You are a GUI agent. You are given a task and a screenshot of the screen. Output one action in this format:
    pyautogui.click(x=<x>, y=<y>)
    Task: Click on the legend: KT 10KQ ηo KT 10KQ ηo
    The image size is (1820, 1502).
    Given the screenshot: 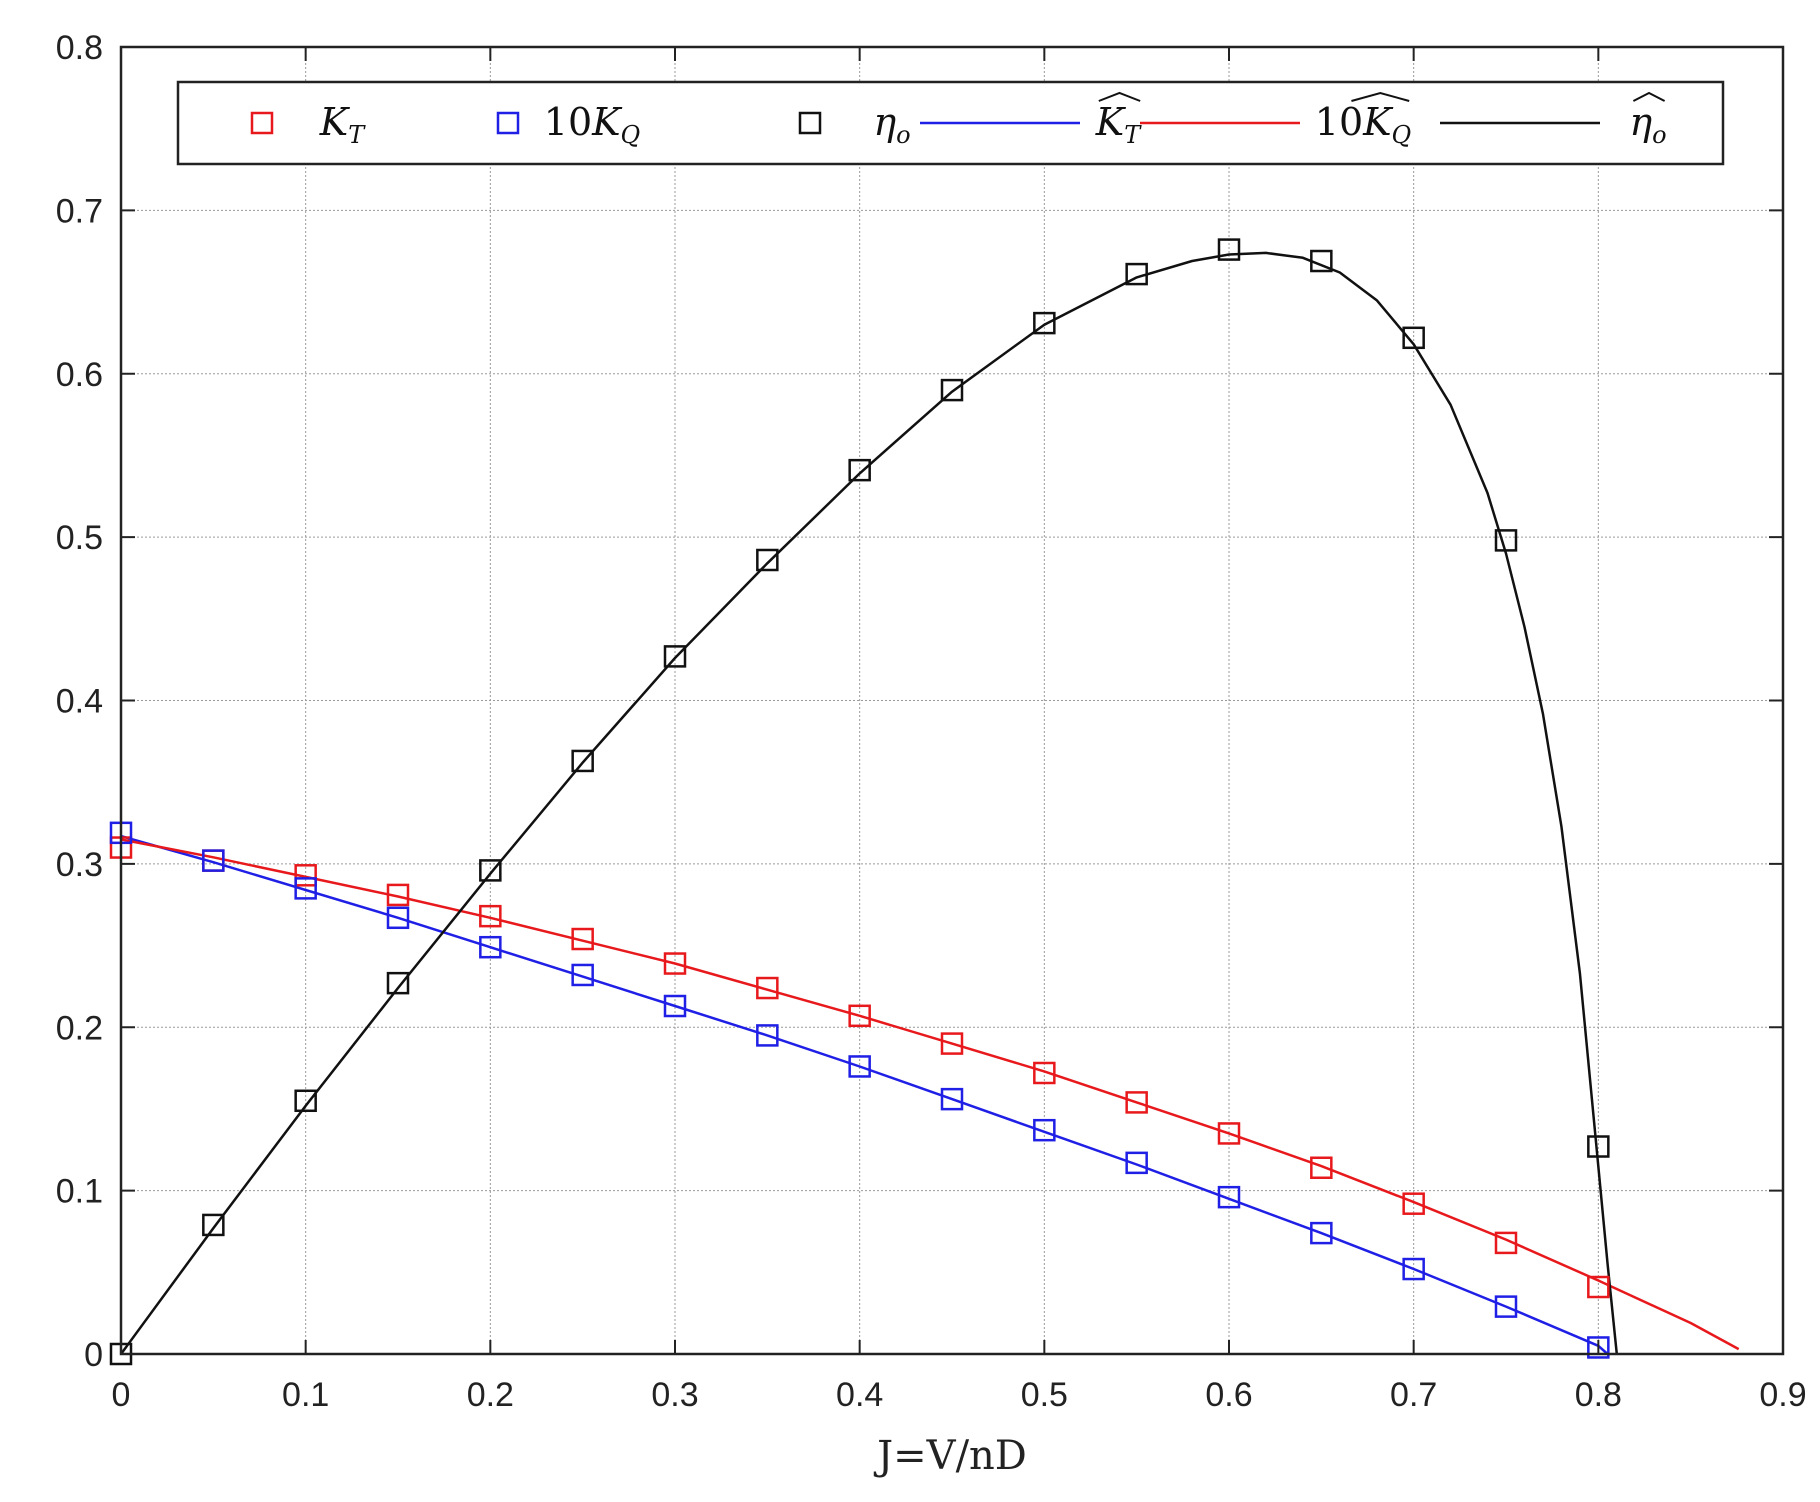 What is the action you would take?
    pyautogui.click(x=950, y=123)
    